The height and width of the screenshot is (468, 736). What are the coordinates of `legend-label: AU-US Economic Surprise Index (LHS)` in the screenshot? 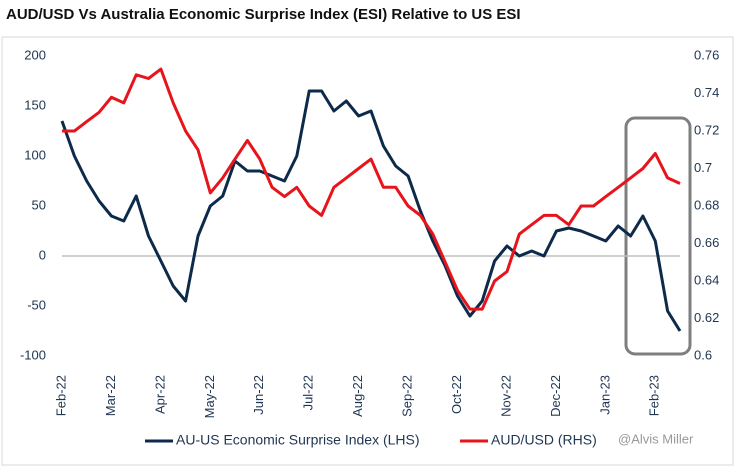 It's located at (298, 440).